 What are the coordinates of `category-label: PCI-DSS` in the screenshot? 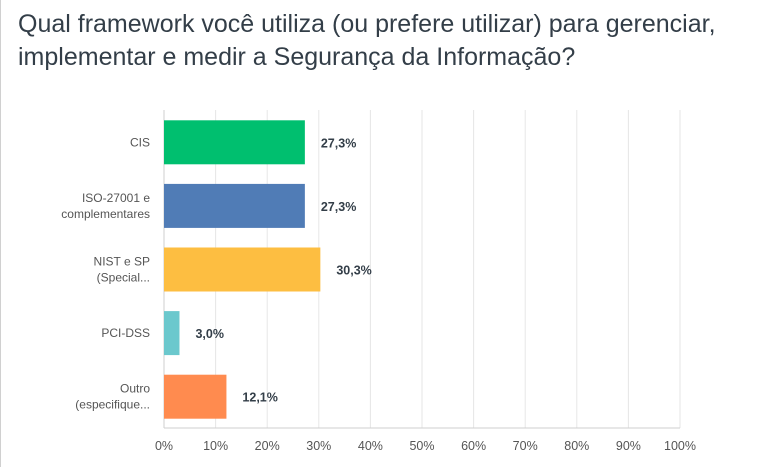 It's located at (125, 333).